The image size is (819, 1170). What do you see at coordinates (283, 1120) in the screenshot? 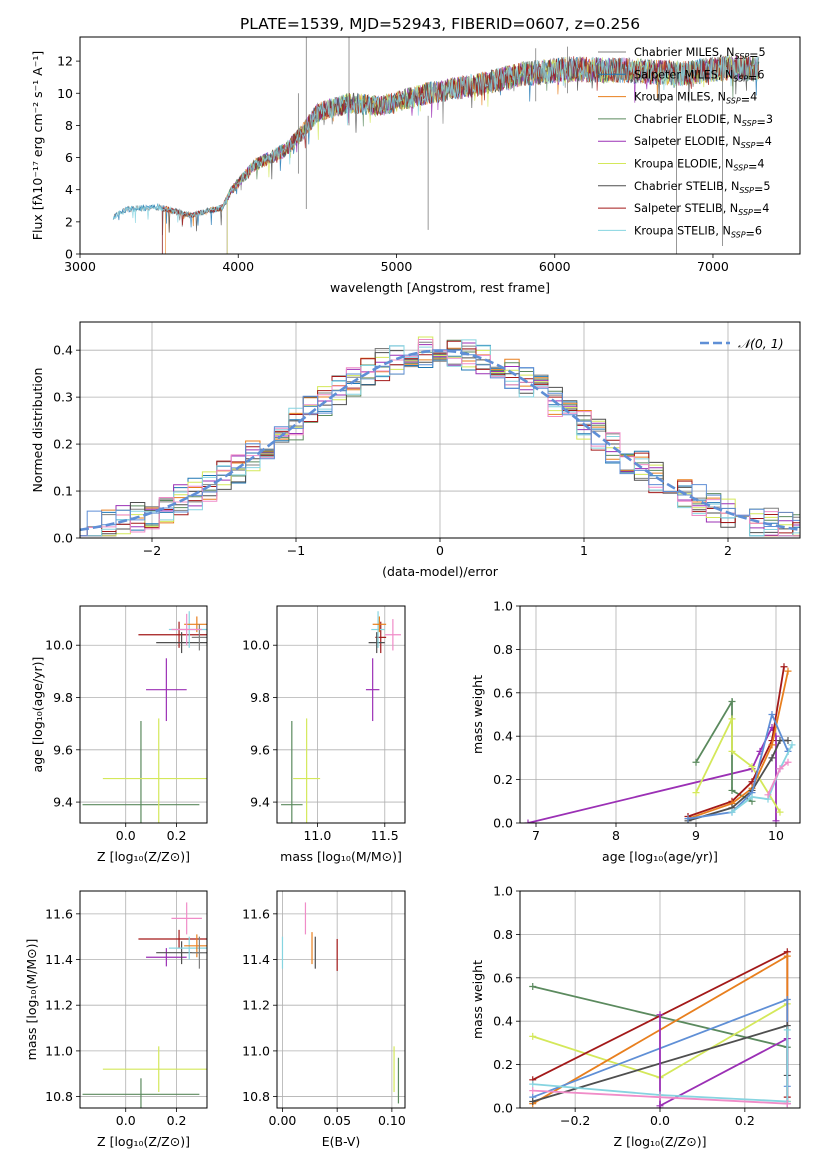
I see `x-tick-label: 0.00` at bounding box center [283, 1120].